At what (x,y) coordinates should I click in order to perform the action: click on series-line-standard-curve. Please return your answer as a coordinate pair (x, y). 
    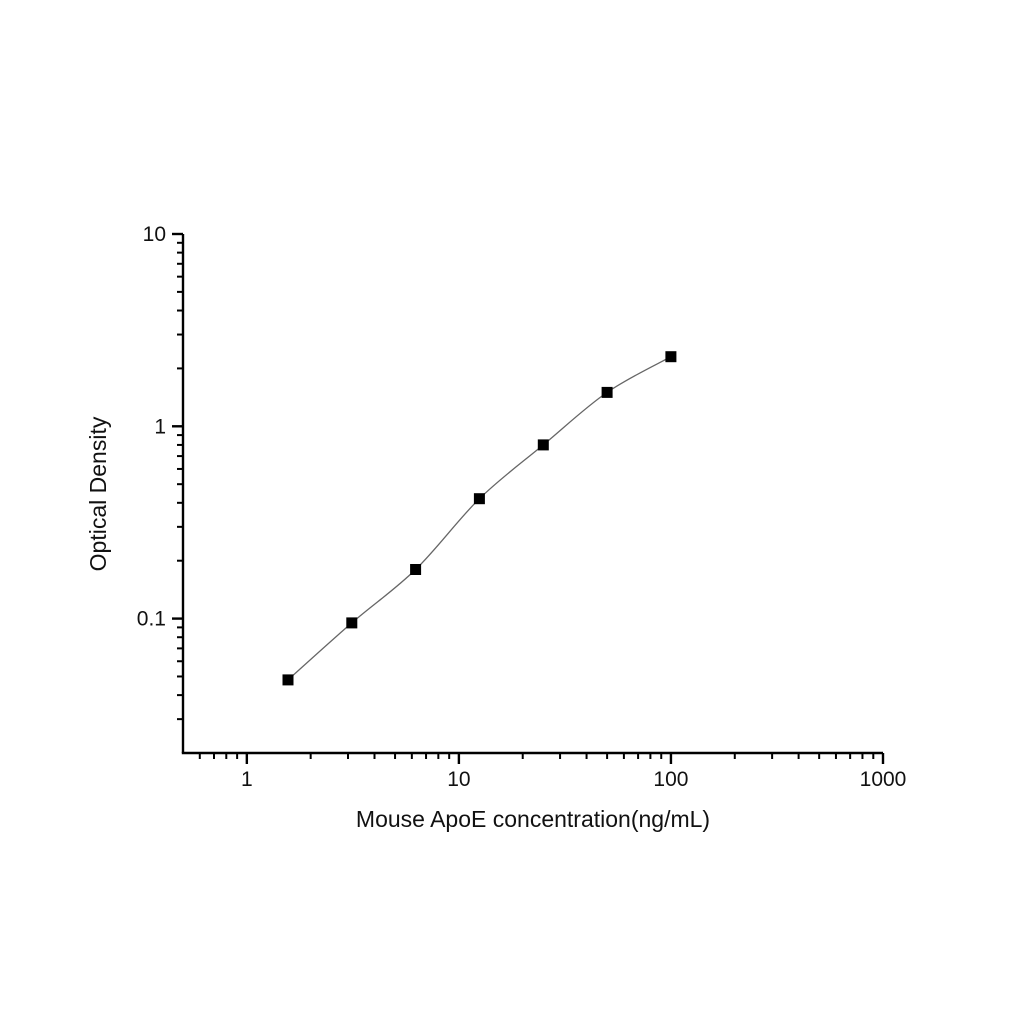
    Looking at the image, I should click on (479, 518).